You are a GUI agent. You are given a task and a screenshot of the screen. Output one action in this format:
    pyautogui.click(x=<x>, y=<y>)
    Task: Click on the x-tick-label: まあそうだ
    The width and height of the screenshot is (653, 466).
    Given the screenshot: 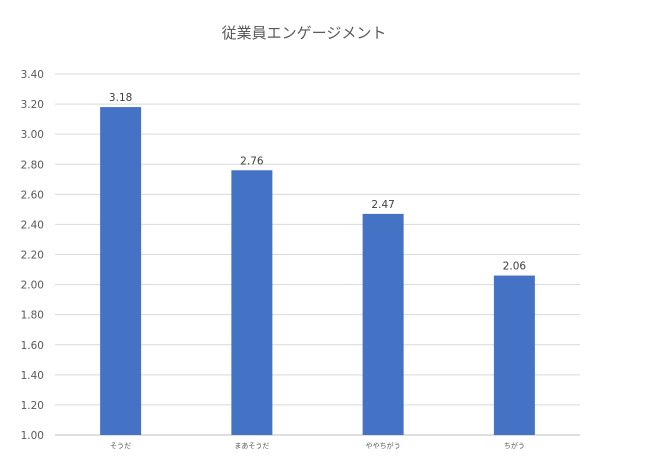 What is the action you would take?
    pyautogui.click(x=251, y=446)
    